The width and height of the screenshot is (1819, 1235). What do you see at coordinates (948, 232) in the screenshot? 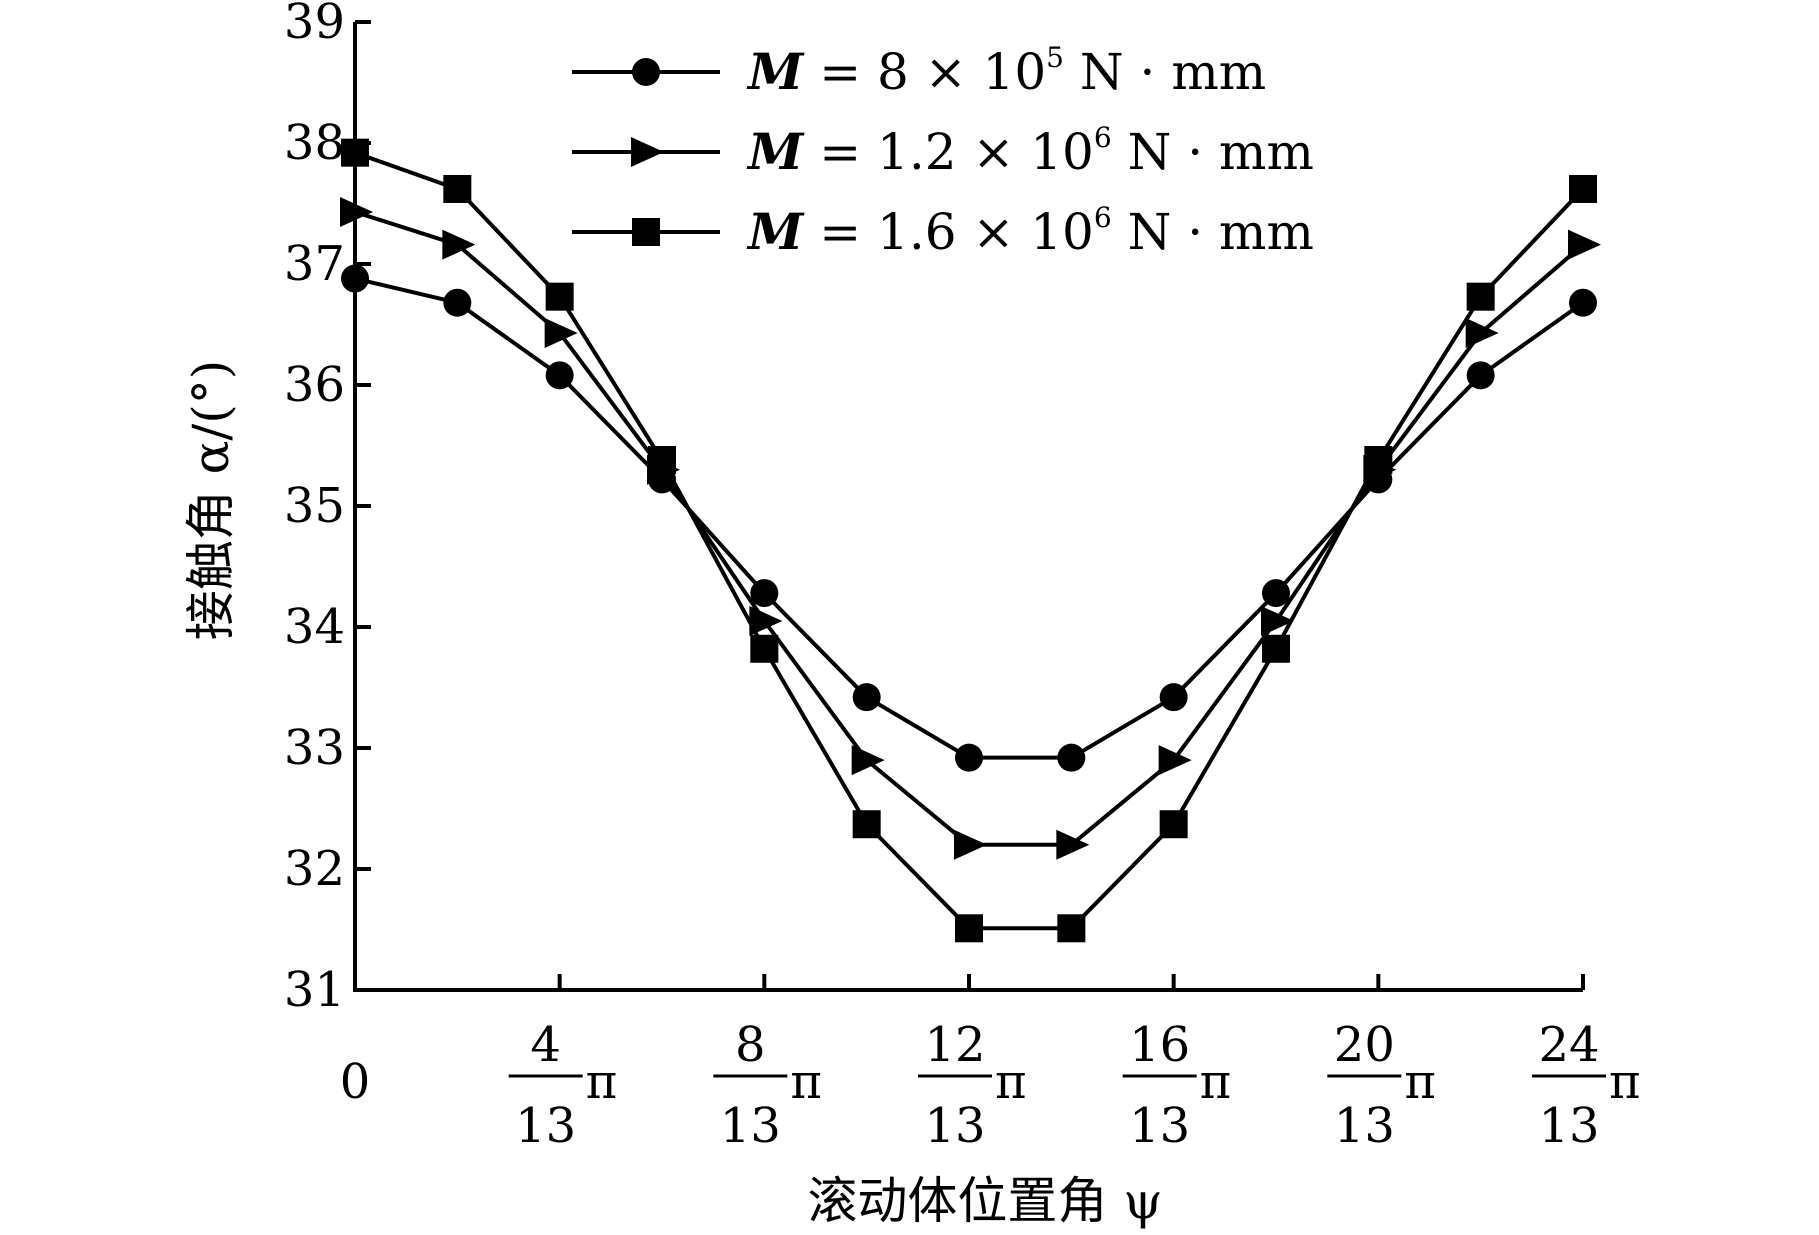
I see `legend-eq: = 1.6 × 10` at bounding box center [948, 232].